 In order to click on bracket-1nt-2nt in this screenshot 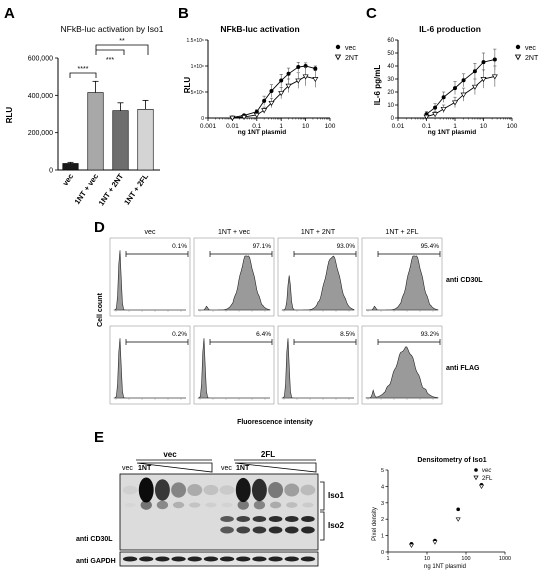, I will do `click(110, 52)`.